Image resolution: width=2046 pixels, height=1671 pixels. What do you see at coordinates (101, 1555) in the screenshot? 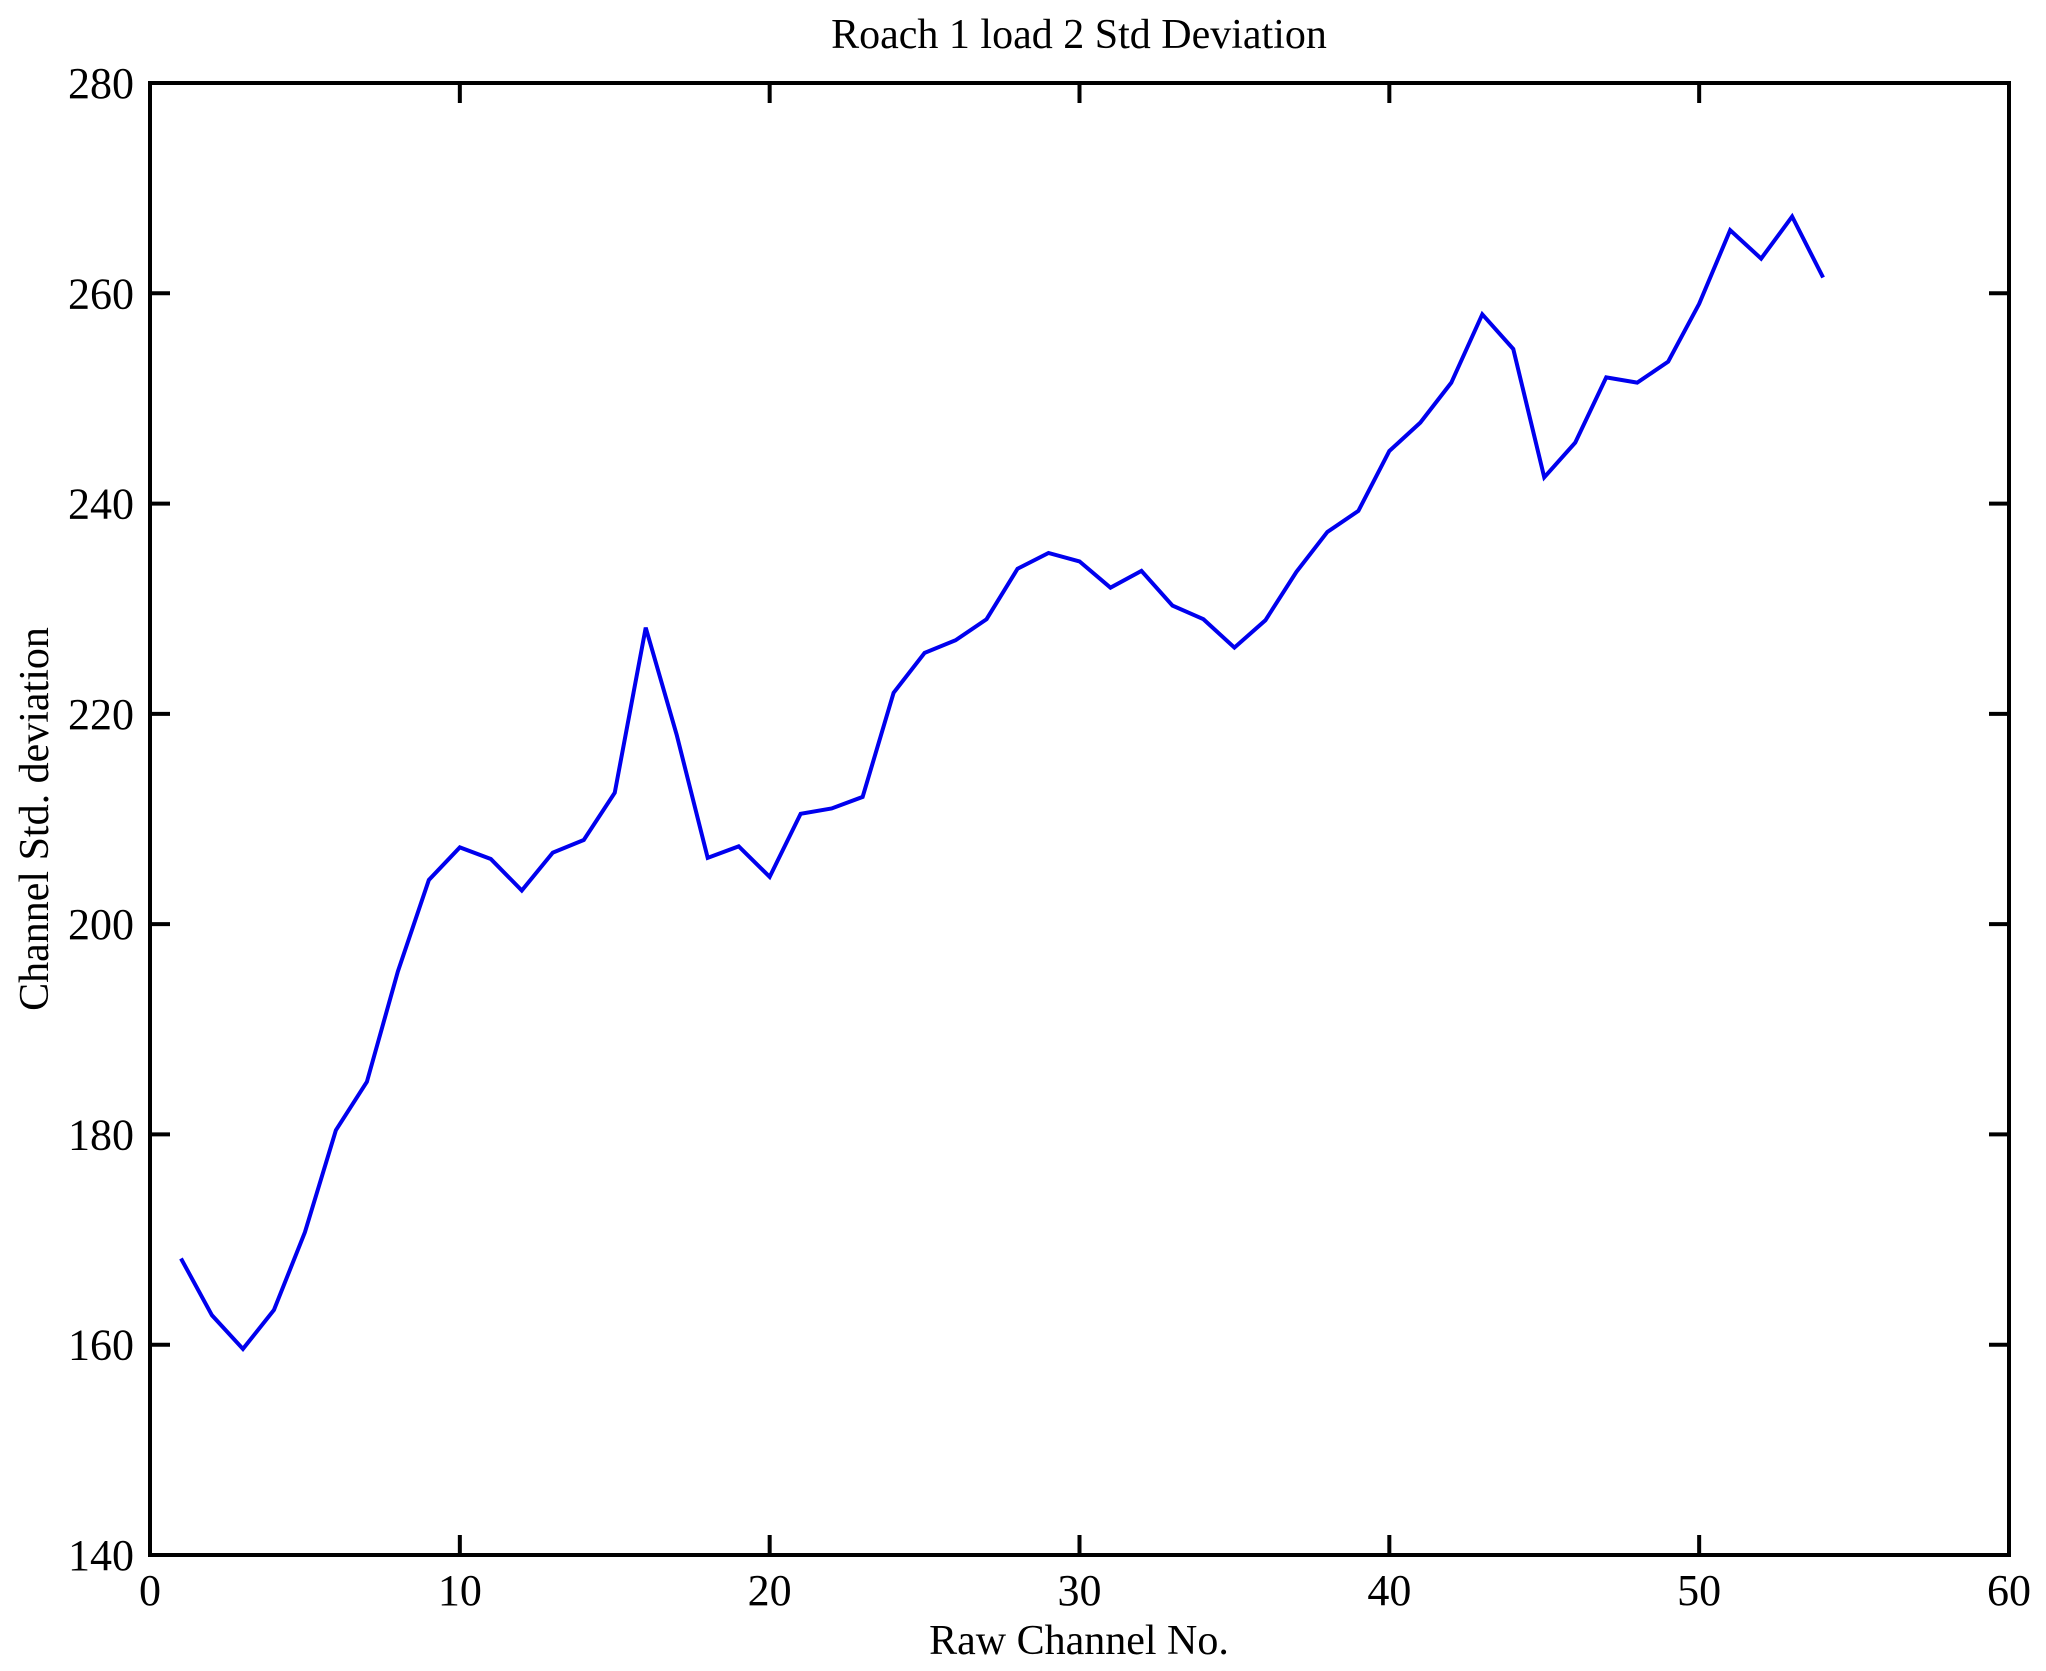
I see `y-tick-label: 140` at bounding box center [101, 1555].